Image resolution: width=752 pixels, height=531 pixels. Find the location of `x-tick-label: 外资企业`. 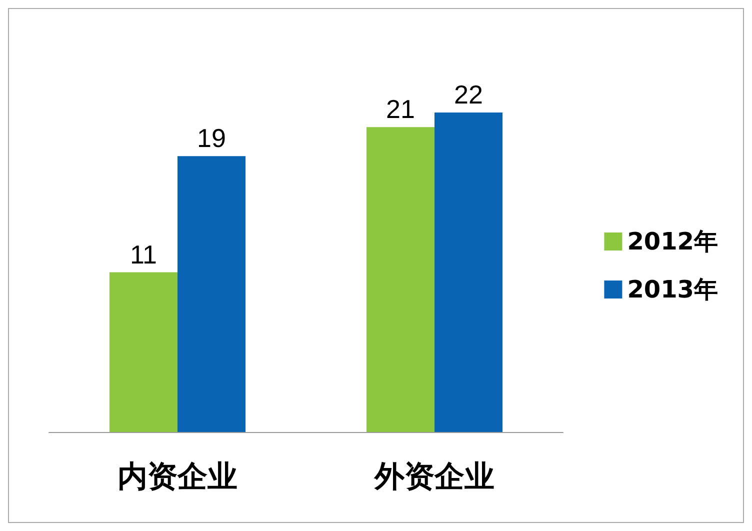

x-tick-label: 外资企业 is located at coordinates (434, 477).